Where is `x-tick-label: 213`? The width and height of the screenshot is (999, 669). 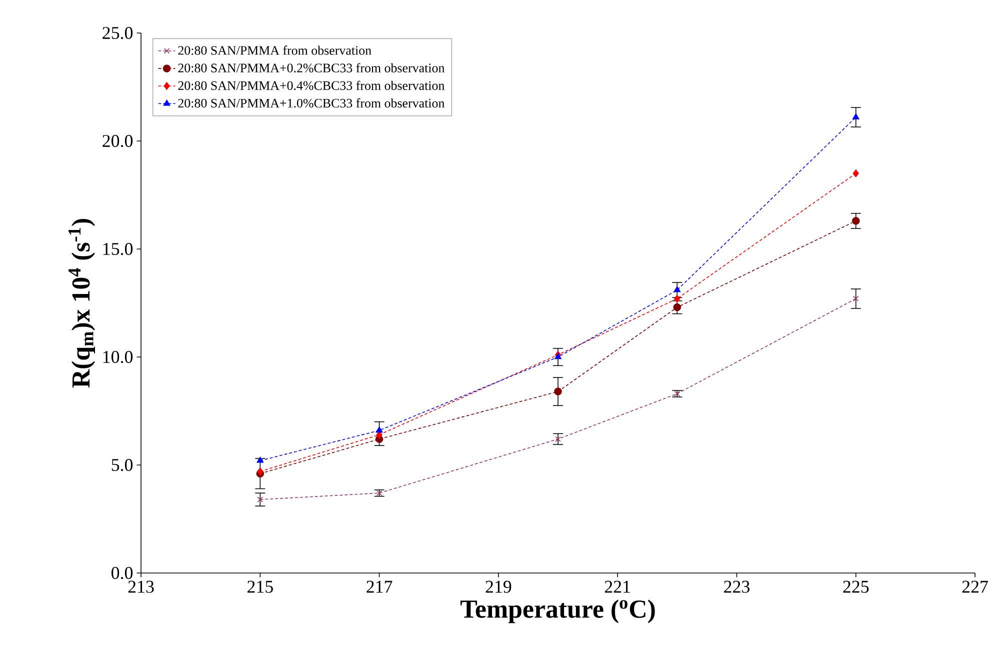 x-tick-label: 213 is located at coordinates (141, 586).